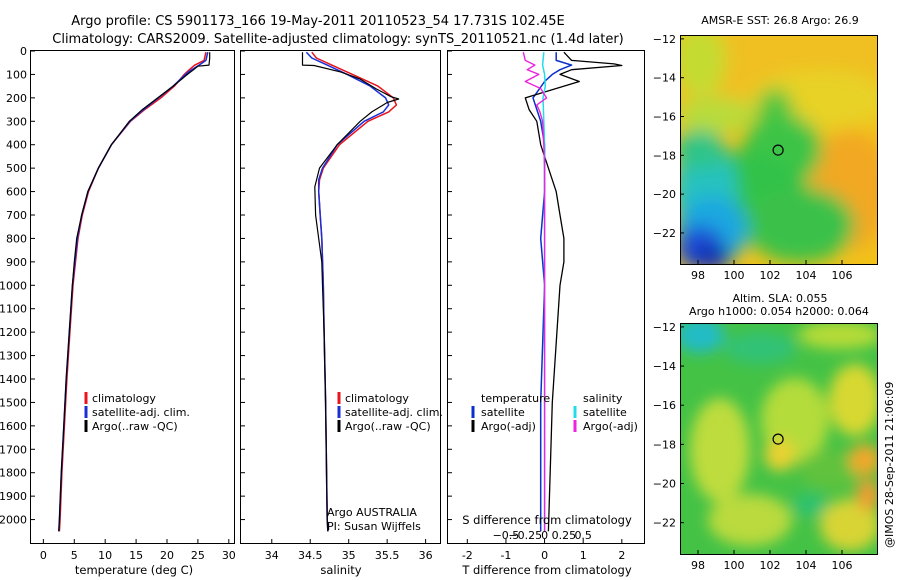 The height and width of the screenshot is (580, 900). I want to click on depth-tick-label: 600, so click(16, 192).